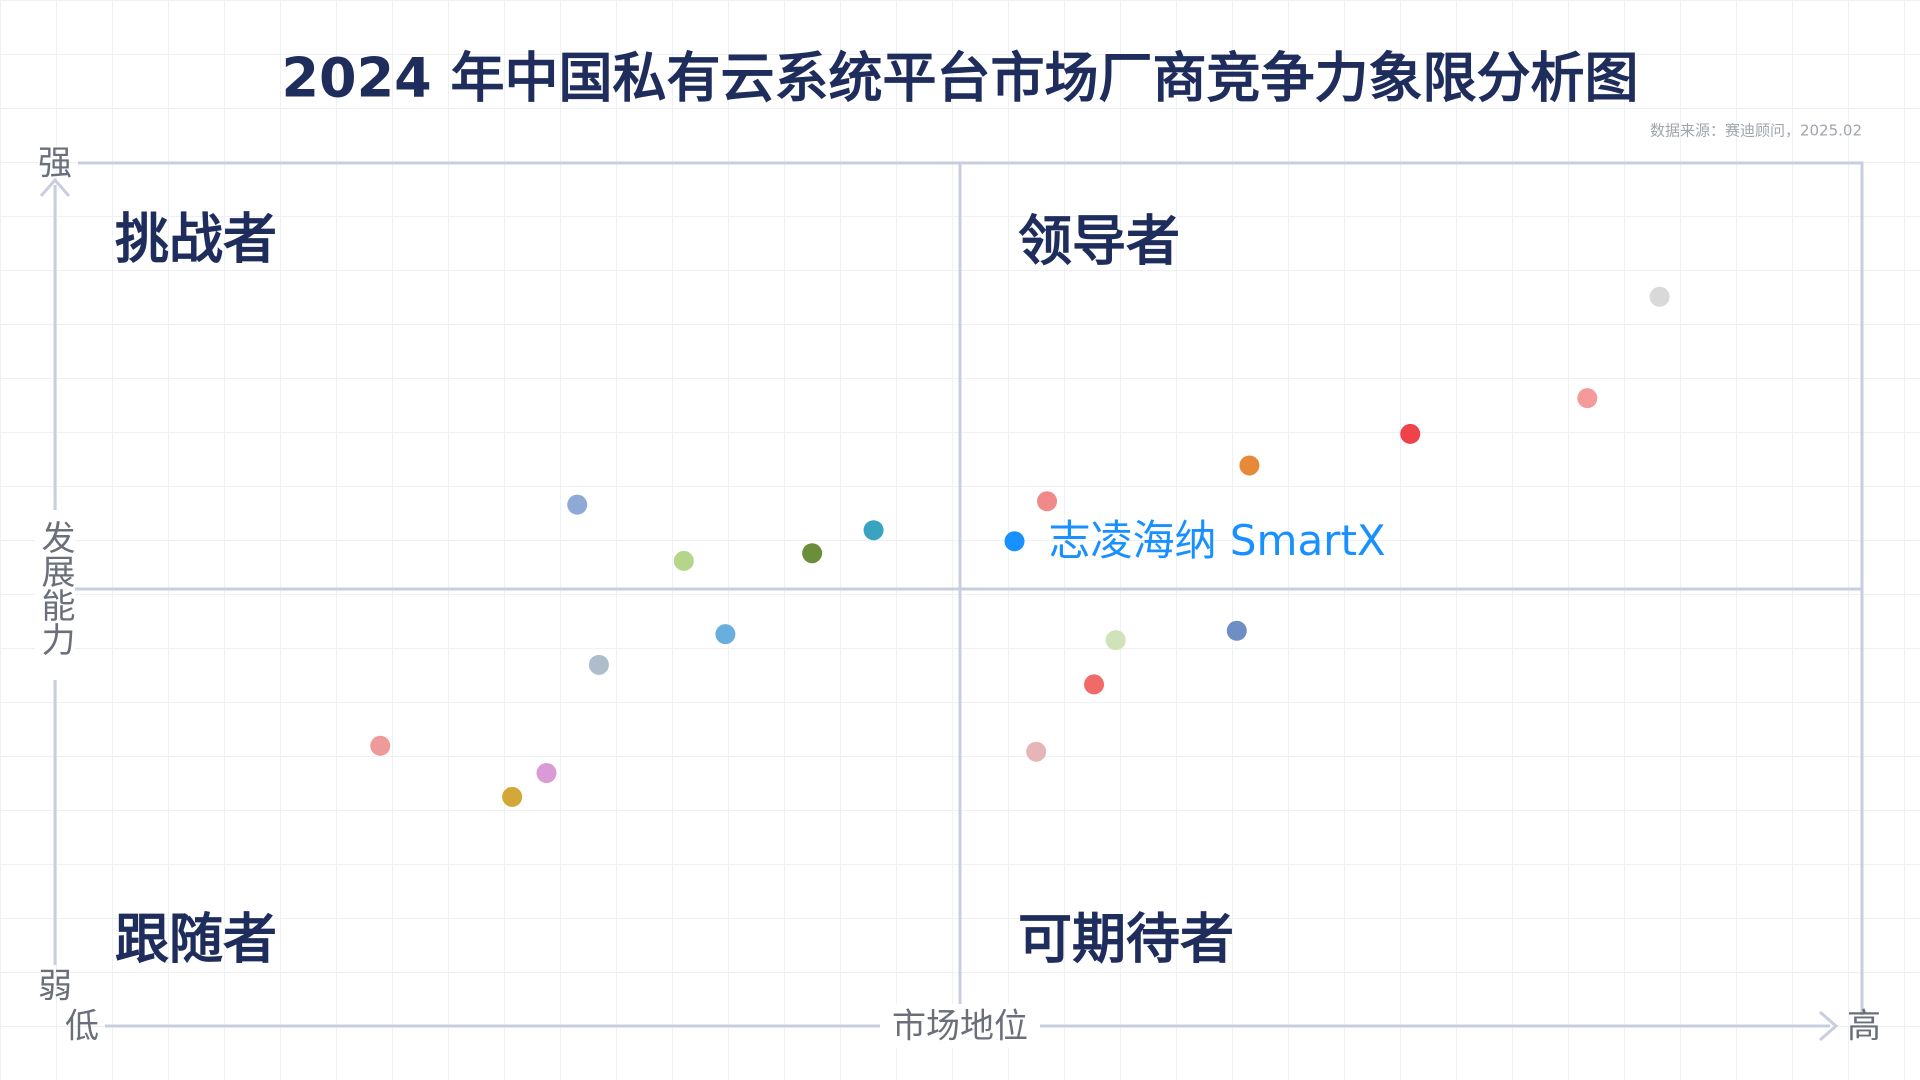 This screenshot has width=1920, height=1080. What do you see at coordinates (55, 588) in the screenshot?
I see `y-axis-label: 发展能力` at bounding box center [55, 588].